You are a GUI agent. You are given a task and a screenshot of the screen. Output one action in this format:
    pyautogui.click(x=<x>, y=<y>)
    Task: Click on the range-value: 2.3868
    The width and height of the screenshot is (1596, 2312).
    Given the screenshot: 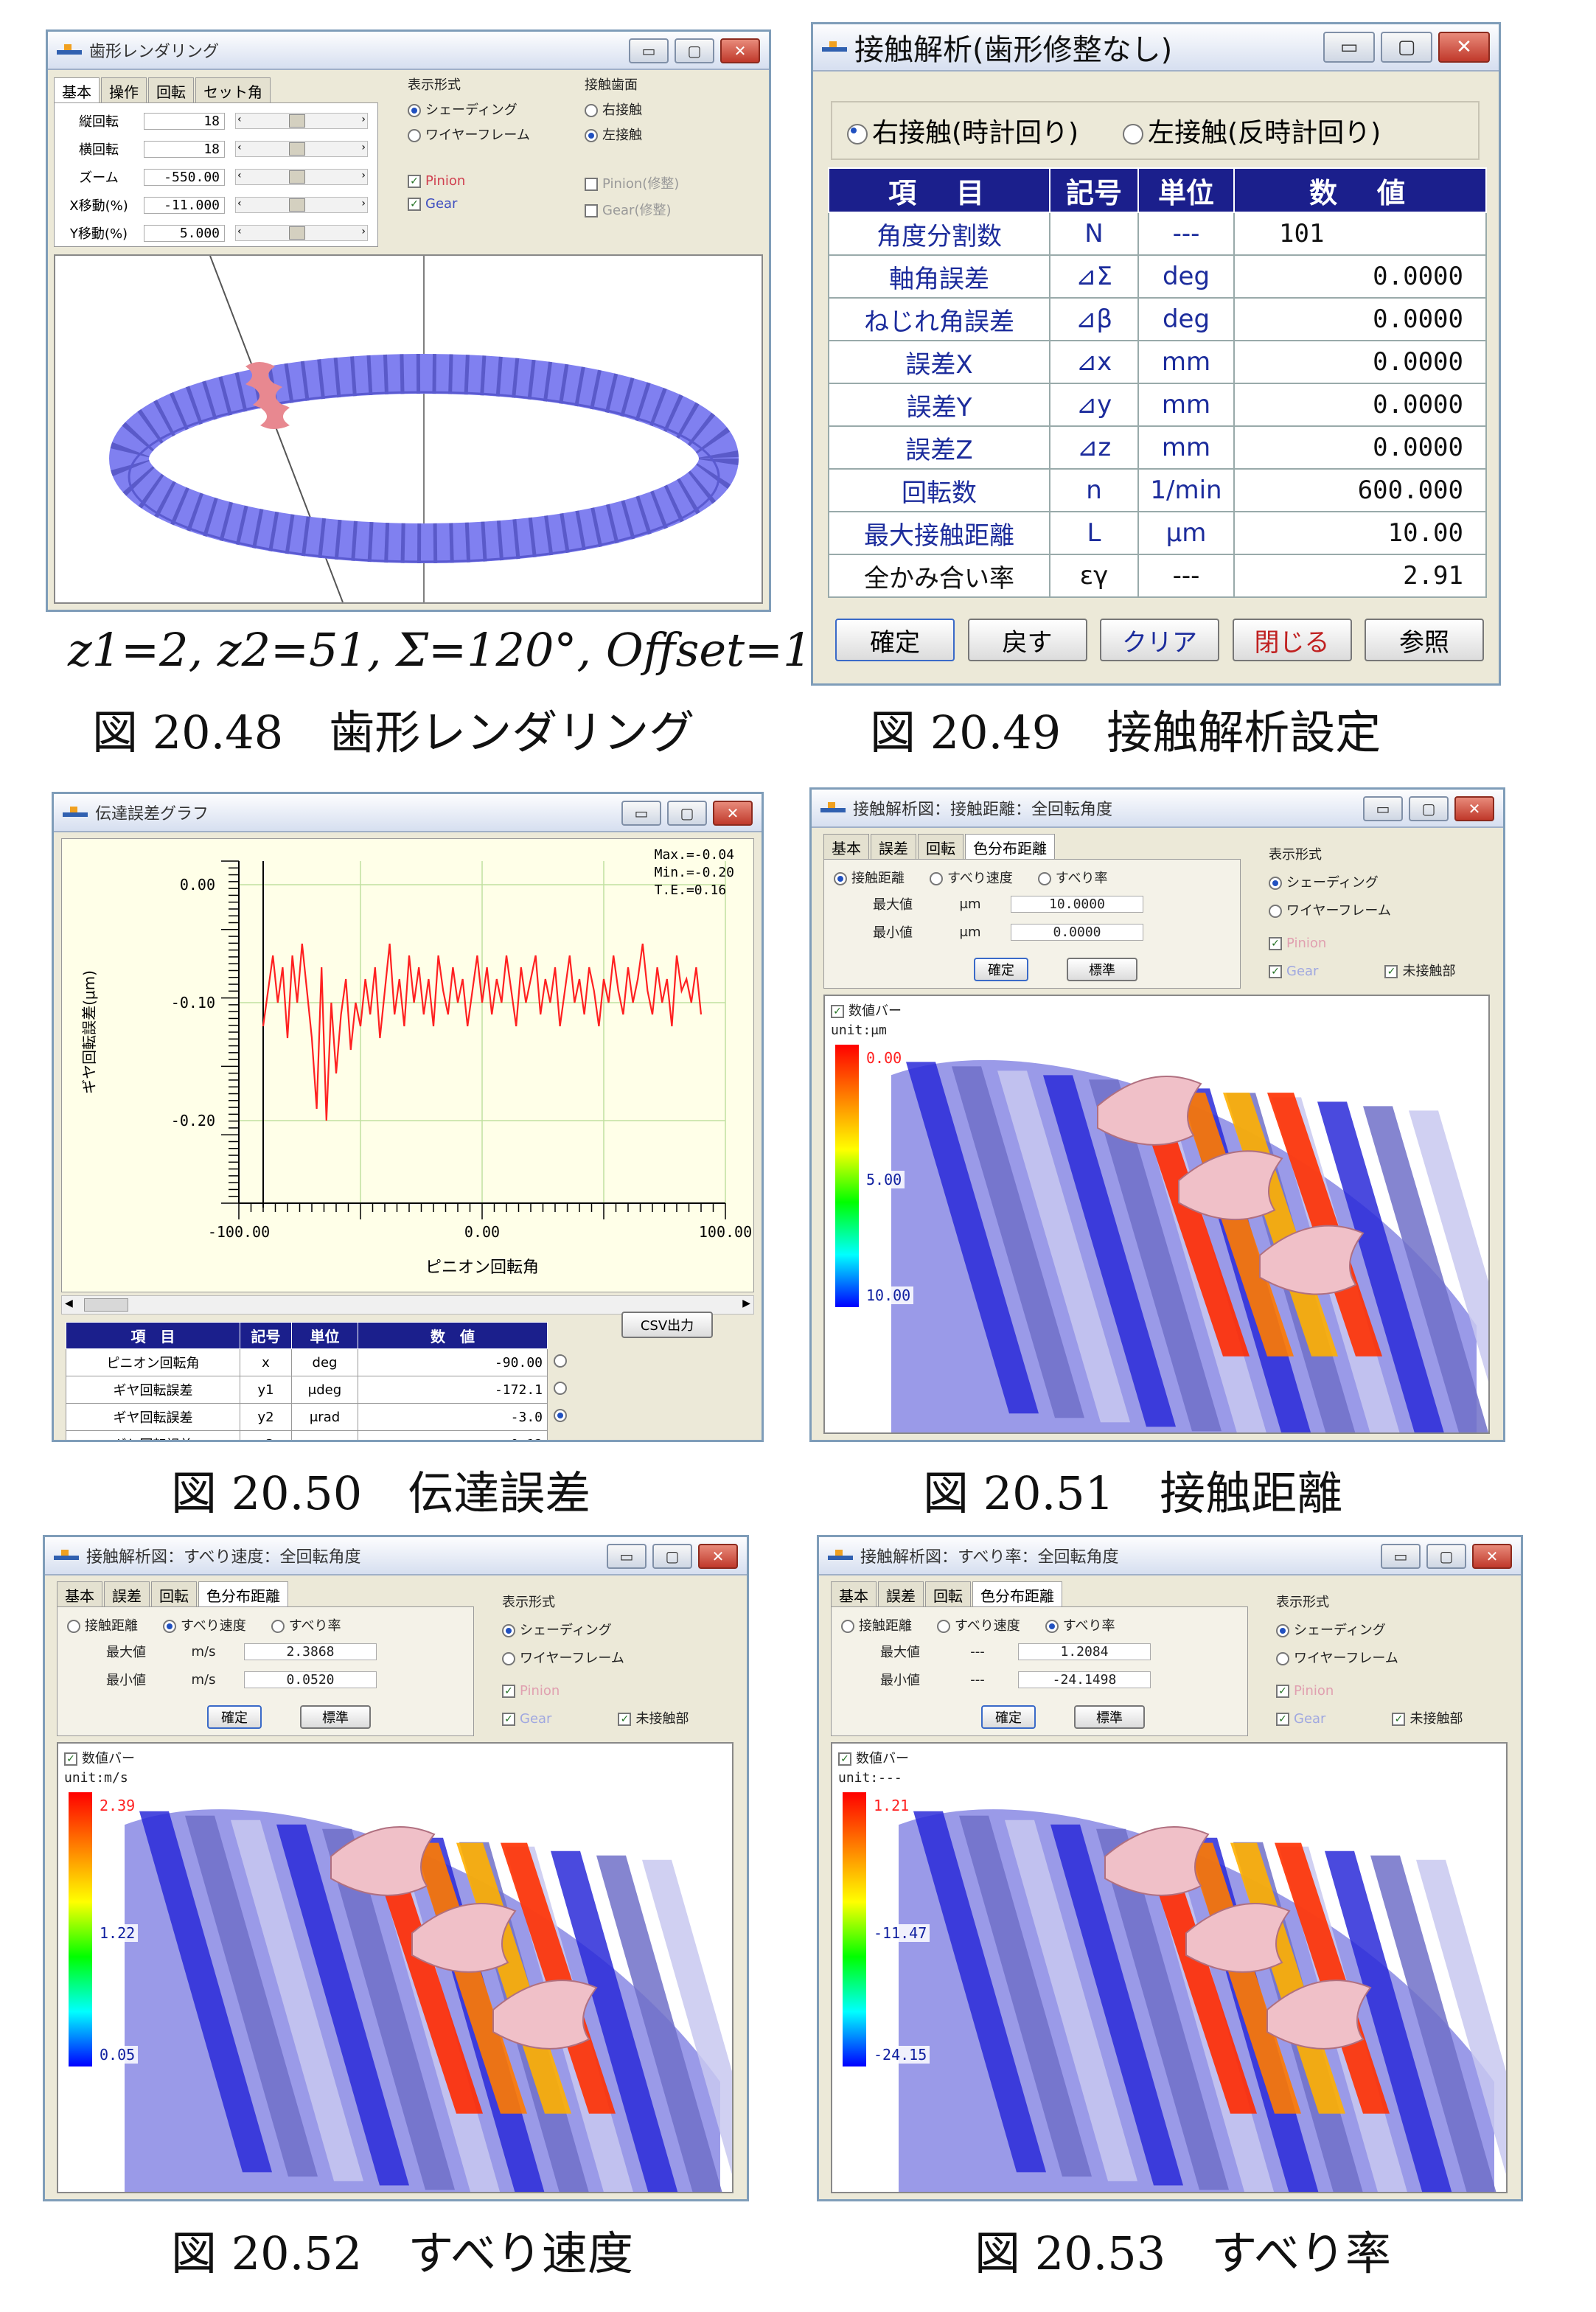 What is the action you would take?
    pyautogui.click(x=310, y=1651)
    